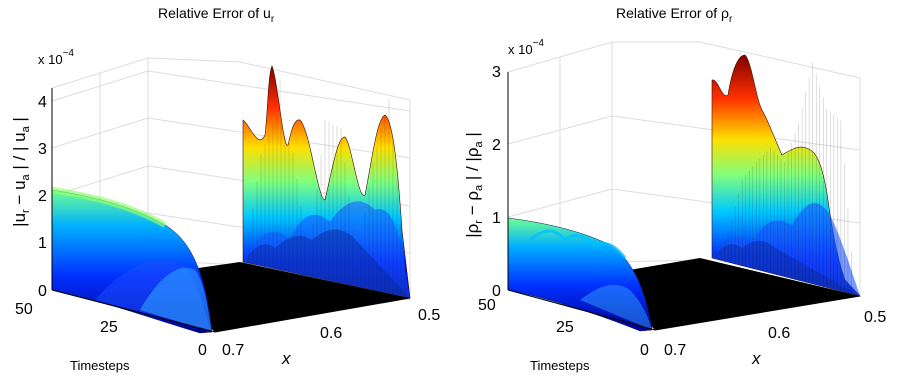  Describe the element at coordinates (487, 305) in the screenshot. I see `right-t-tick-50: 50` at that location.